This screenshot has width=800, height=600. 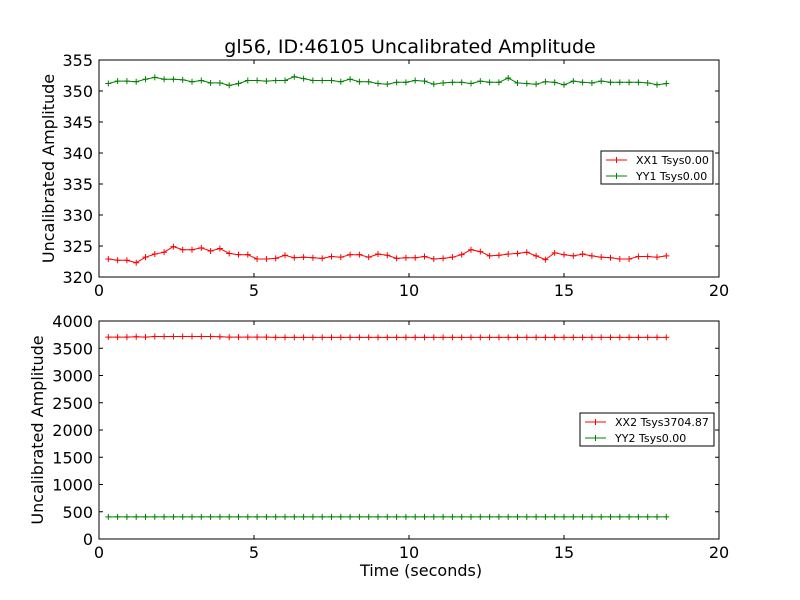 I want to click on chart-title: gl56, ID:46105 Uncalibrated Amplitude, so click(x=409, y=47).